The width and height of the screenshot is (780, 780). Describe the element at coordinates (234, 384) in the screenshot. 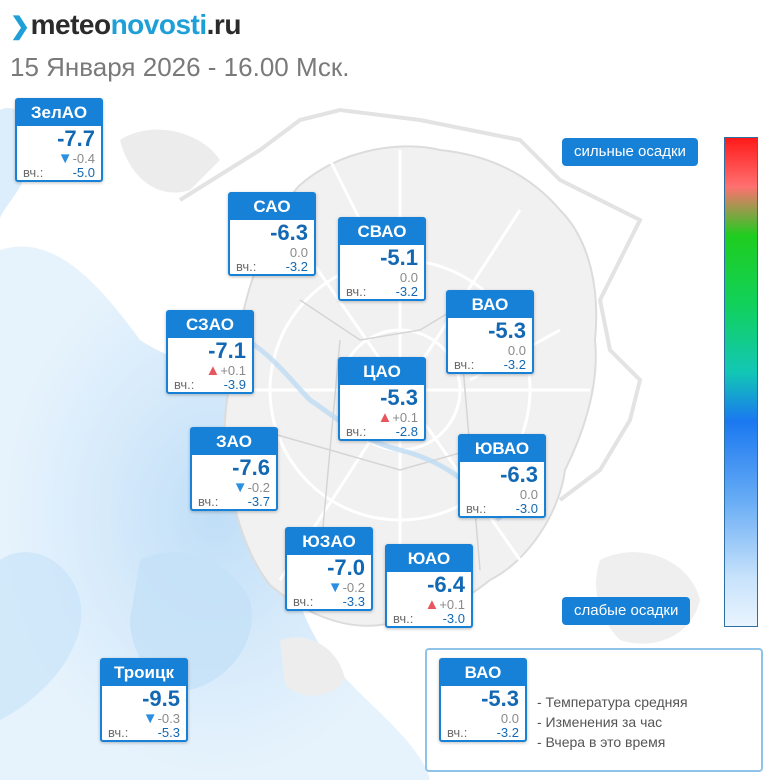

I see `yesterday-value: -3.9` at that location.